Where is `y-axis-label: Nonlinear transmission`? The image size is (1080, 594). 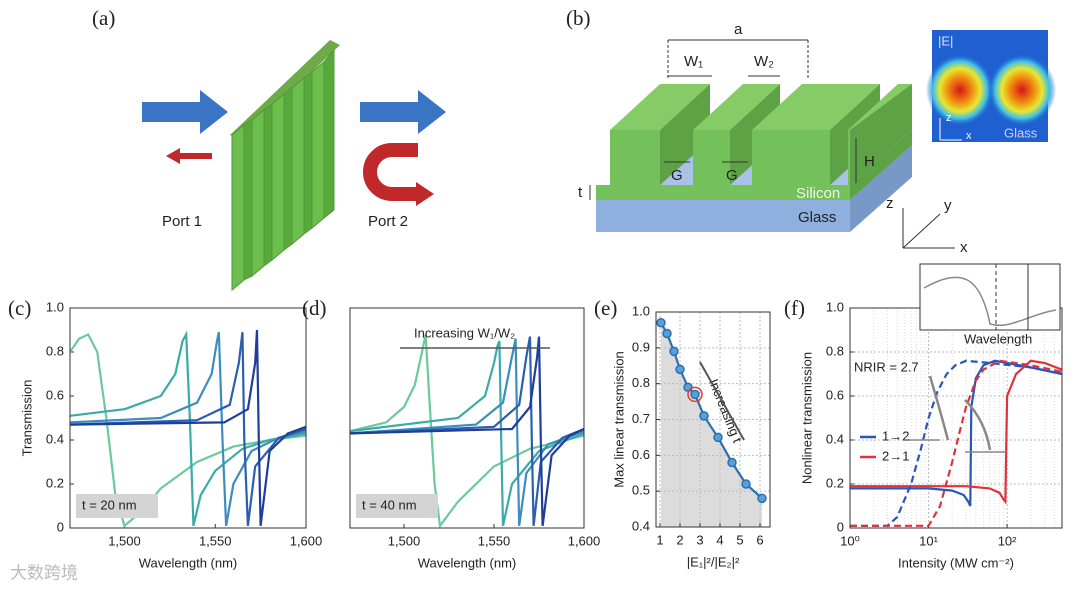
y-axis-label: Nonlinear transmission is located at coordinates (806, 418).